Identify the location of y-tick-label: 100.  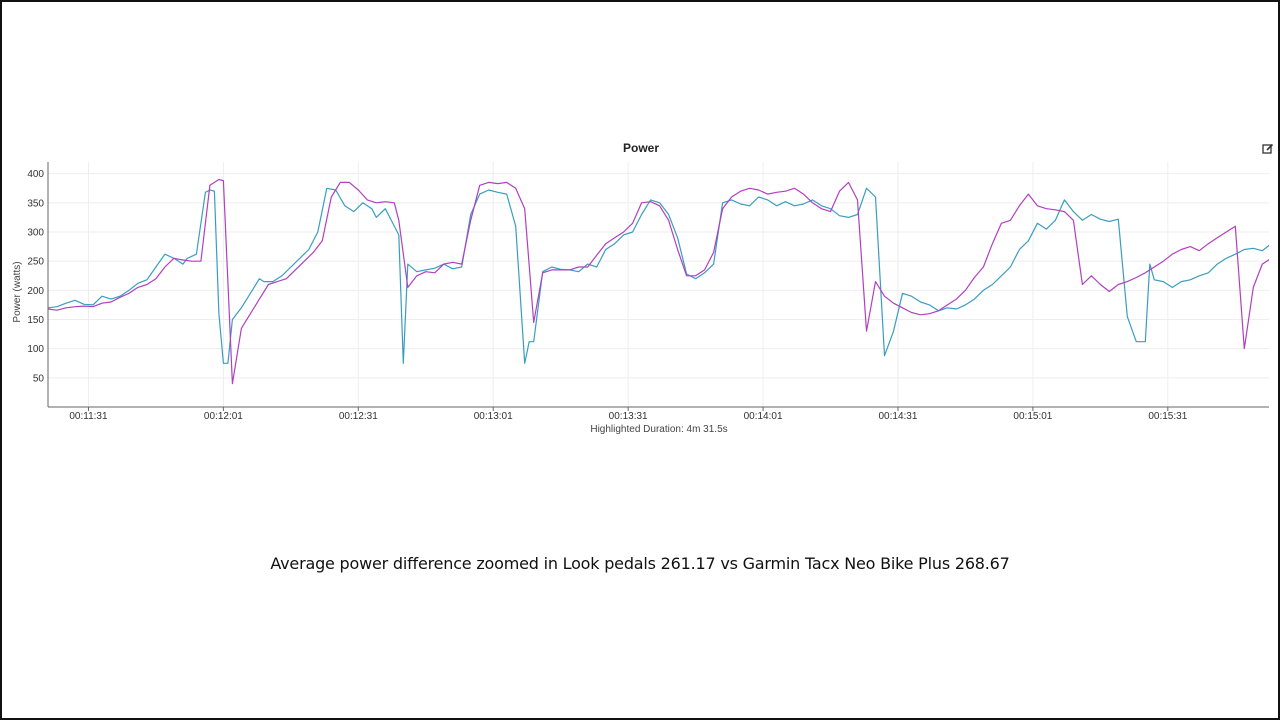
(35, 349).